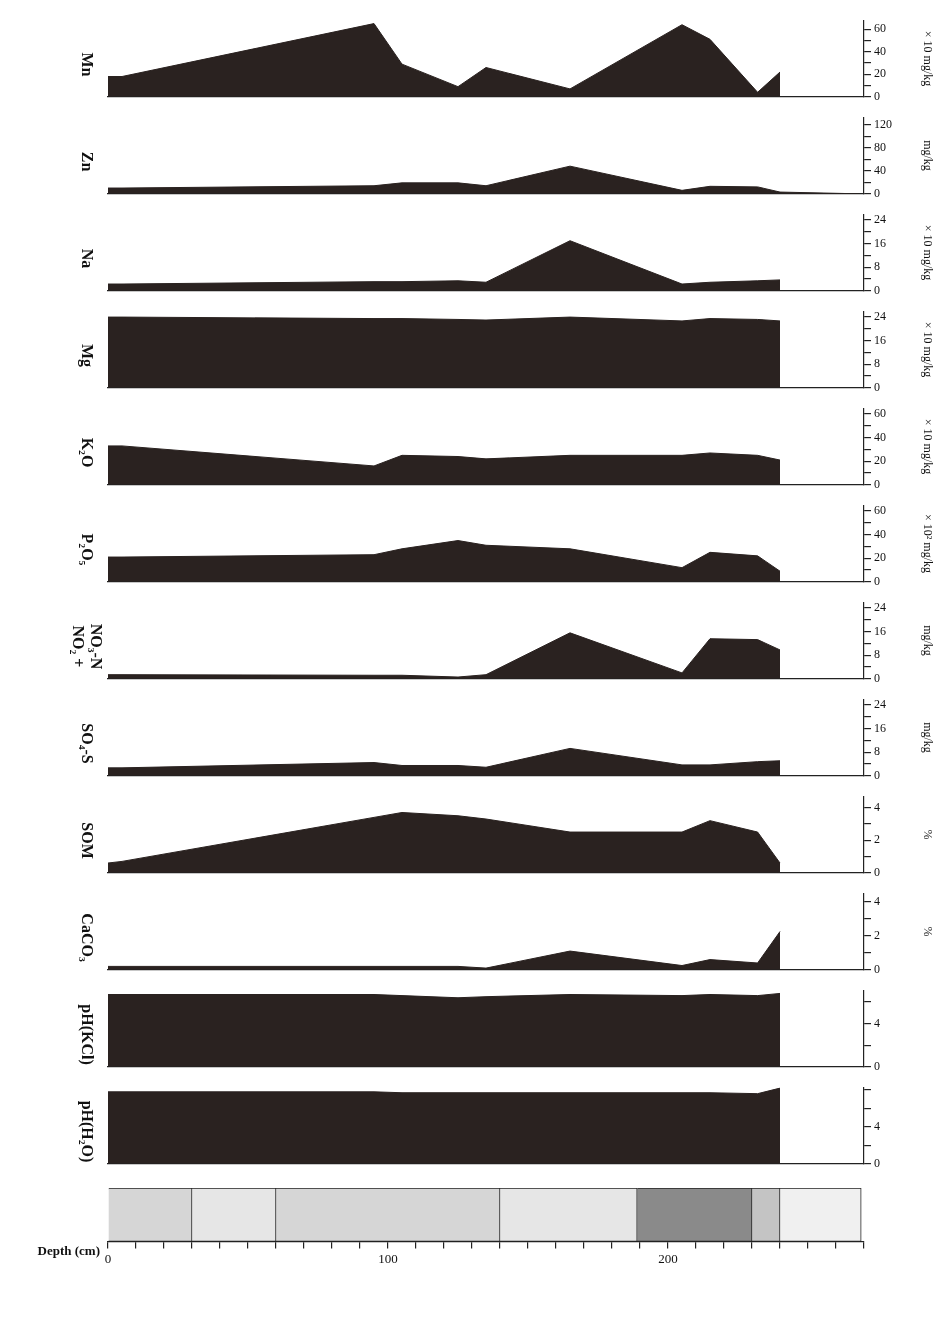  Describe the element at coordinates (388, 1258) in the screenshot. I see `x-tick-label: 100` at that location.